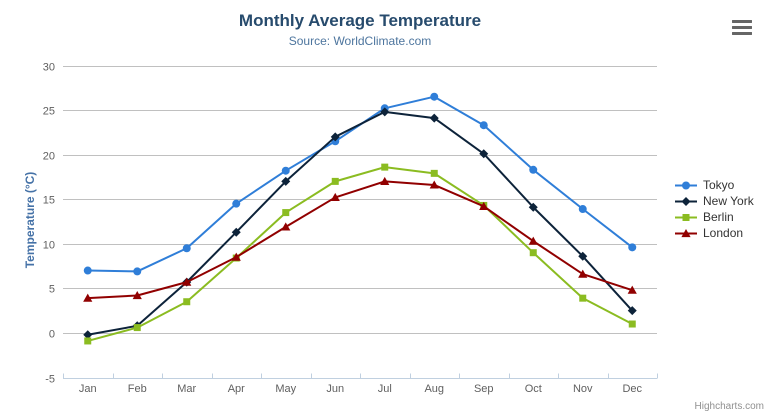  What do you see at coordinates (719, 185) in the screenshot?
I see `legend-label: Tokyo` at bounding box center [719, 185].